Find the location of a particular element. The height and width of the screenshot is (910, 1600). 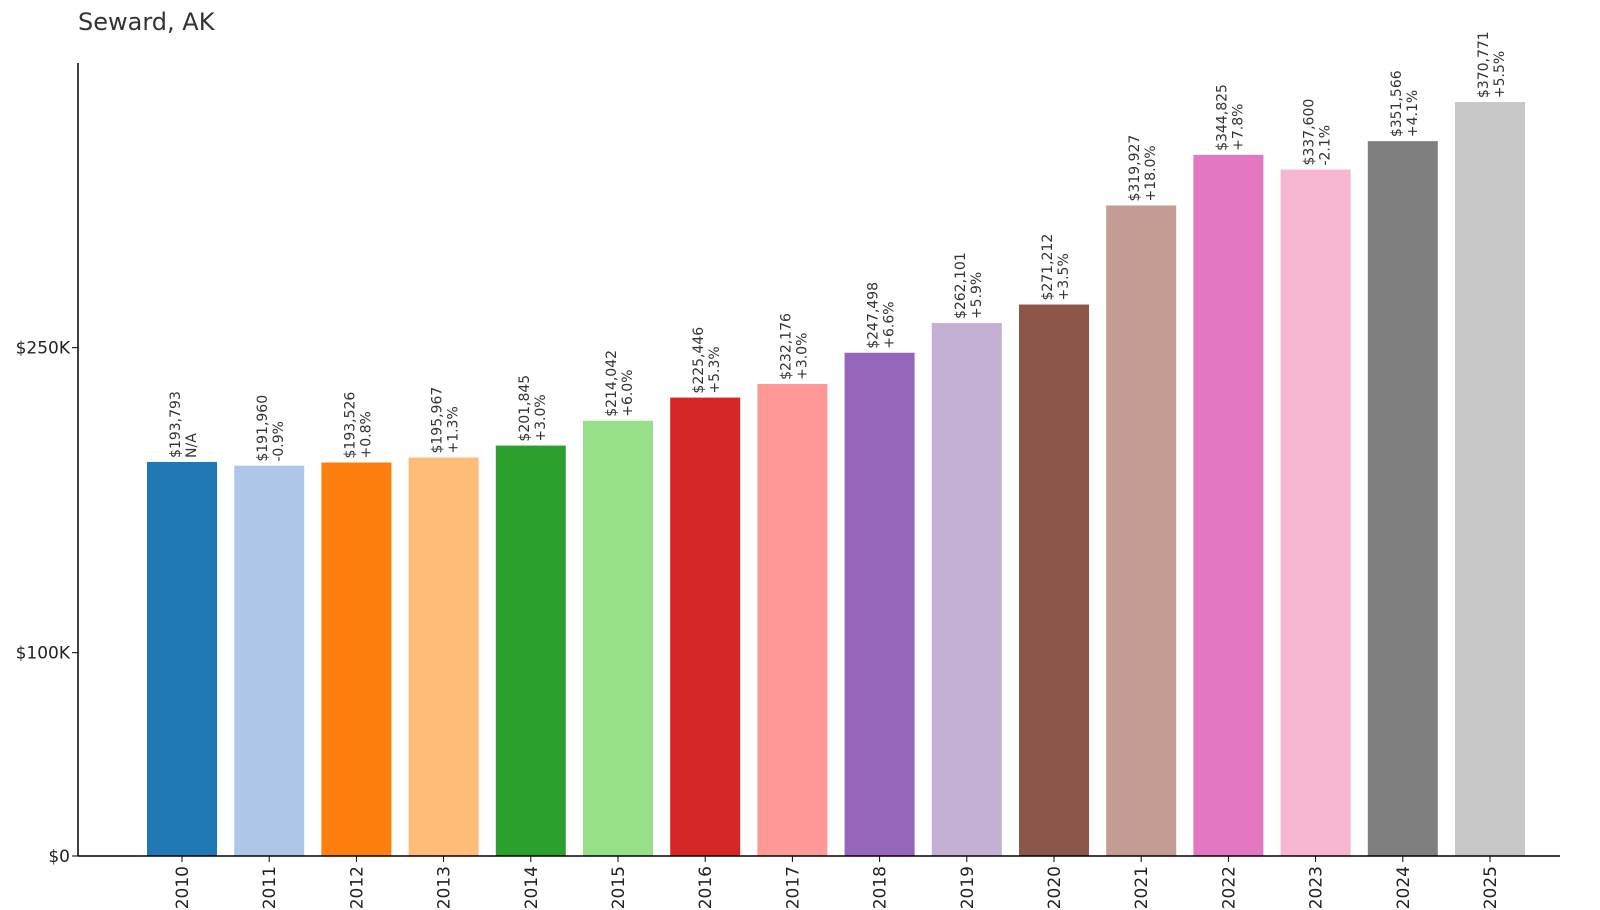

bar-value-label: $319,927 is located at coordinates (1135, 168).